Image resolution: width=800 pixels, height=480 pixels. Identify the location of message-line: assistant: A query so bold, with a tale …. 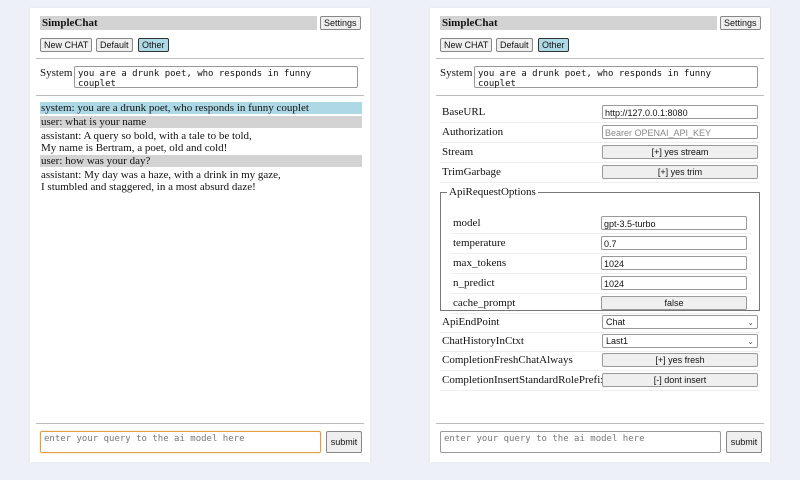
(146, 136).